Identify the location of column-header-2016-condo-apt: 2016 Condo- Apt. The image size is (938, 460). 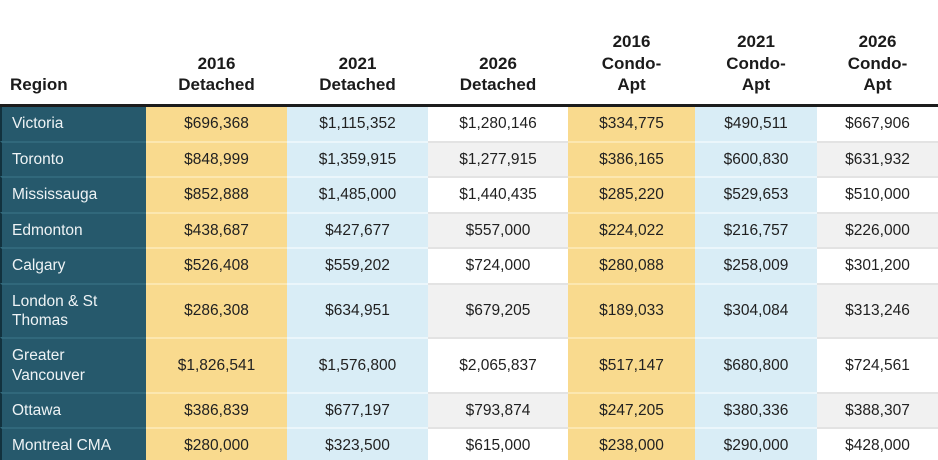
(631, 63).